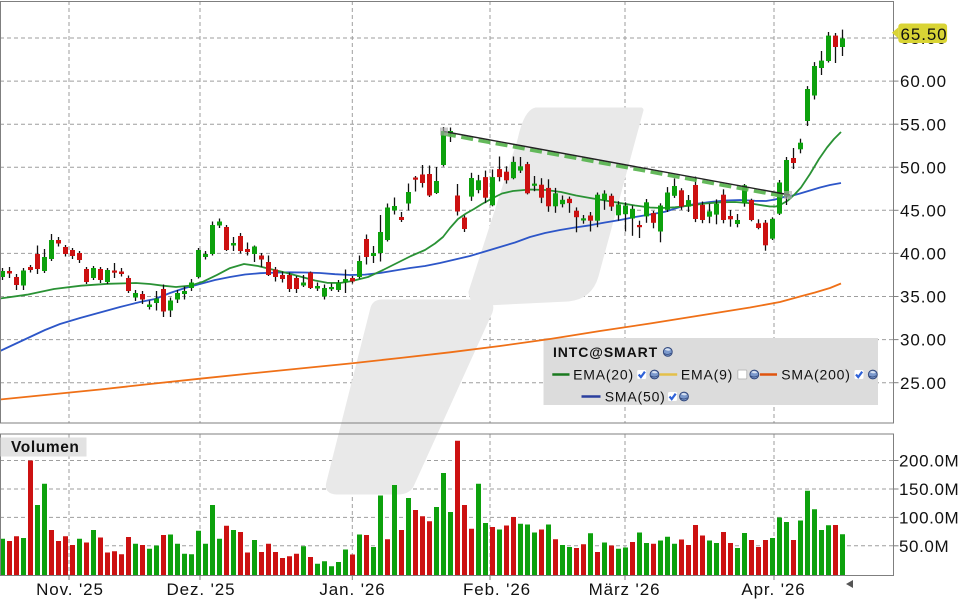  I want to click on svg-text: EMA(9), so click(707, 375).